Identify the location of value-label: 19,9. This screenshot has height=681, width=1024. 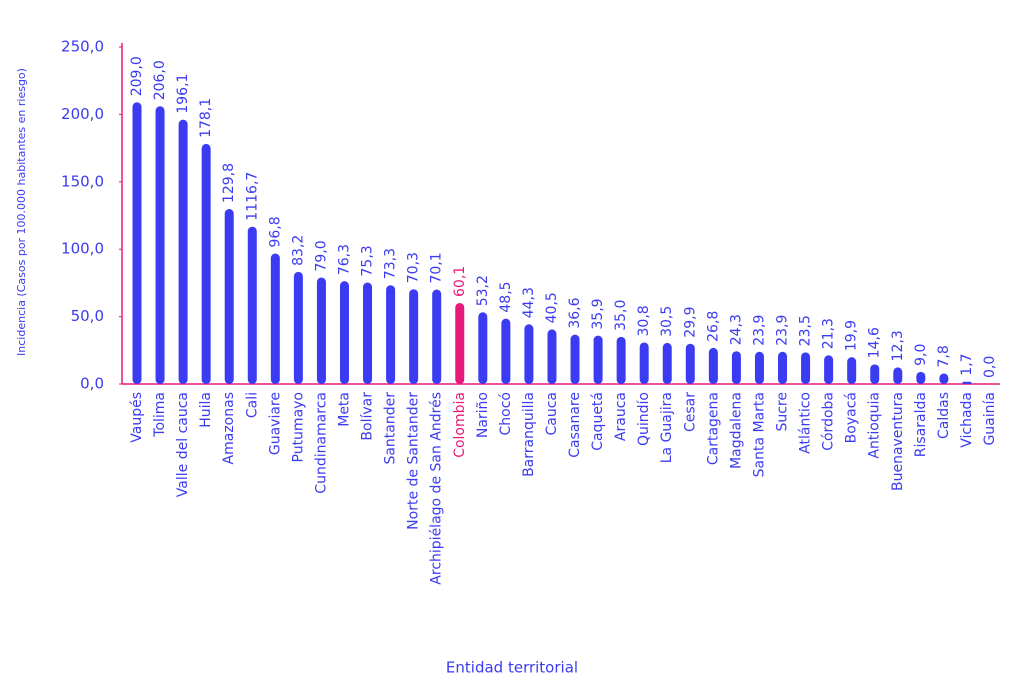
(852, 335).